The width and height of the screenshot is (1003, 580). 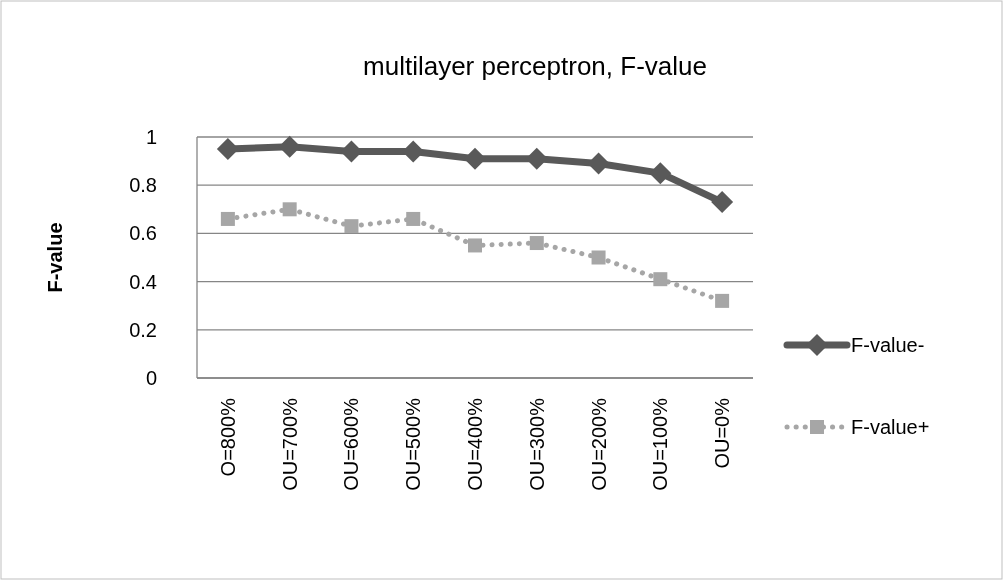 I want to click on x-tick-label: OU=200%, so click(x=598, y=444).